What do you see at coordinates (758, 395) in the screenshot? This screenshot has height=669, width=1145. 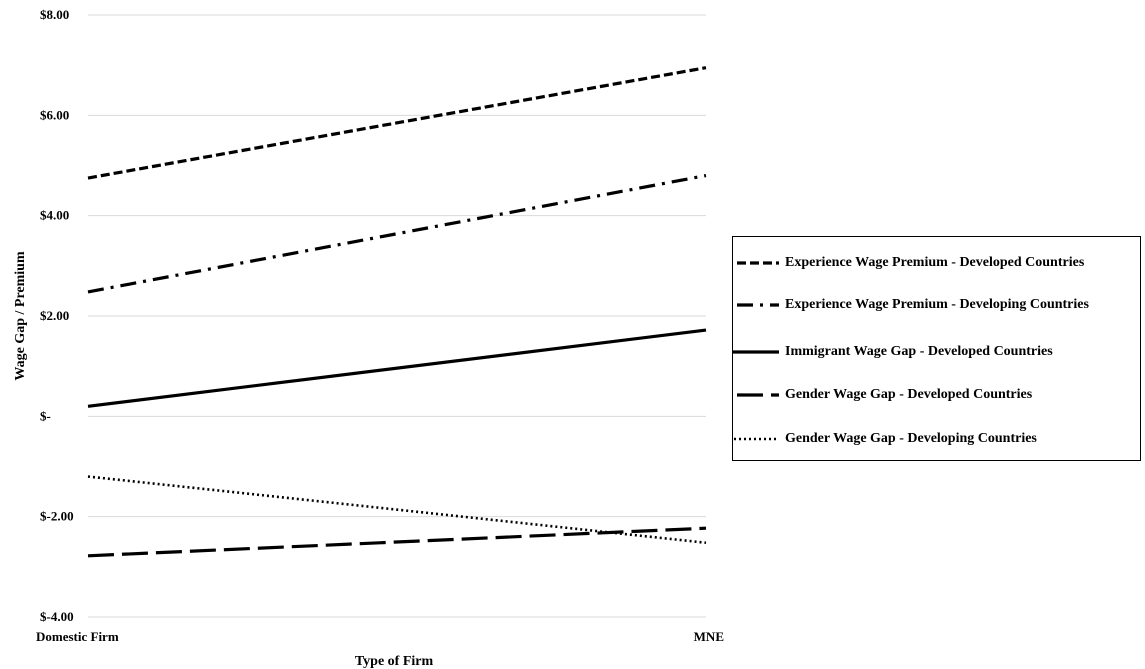 I see `legend-swatch-gender-developed` at bounding box center [758, 395].